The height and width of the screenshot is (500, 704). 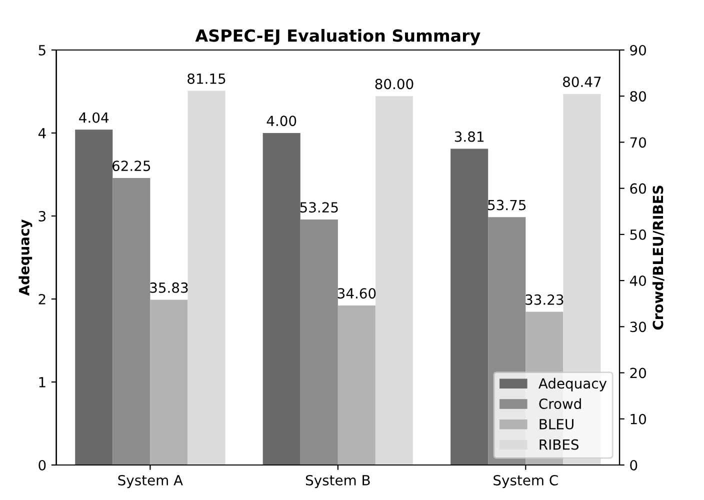 What do you see at coordinates (319, 207) in the screenshot?
I see `data-label: 53.25` at bounding box center [319, 207].